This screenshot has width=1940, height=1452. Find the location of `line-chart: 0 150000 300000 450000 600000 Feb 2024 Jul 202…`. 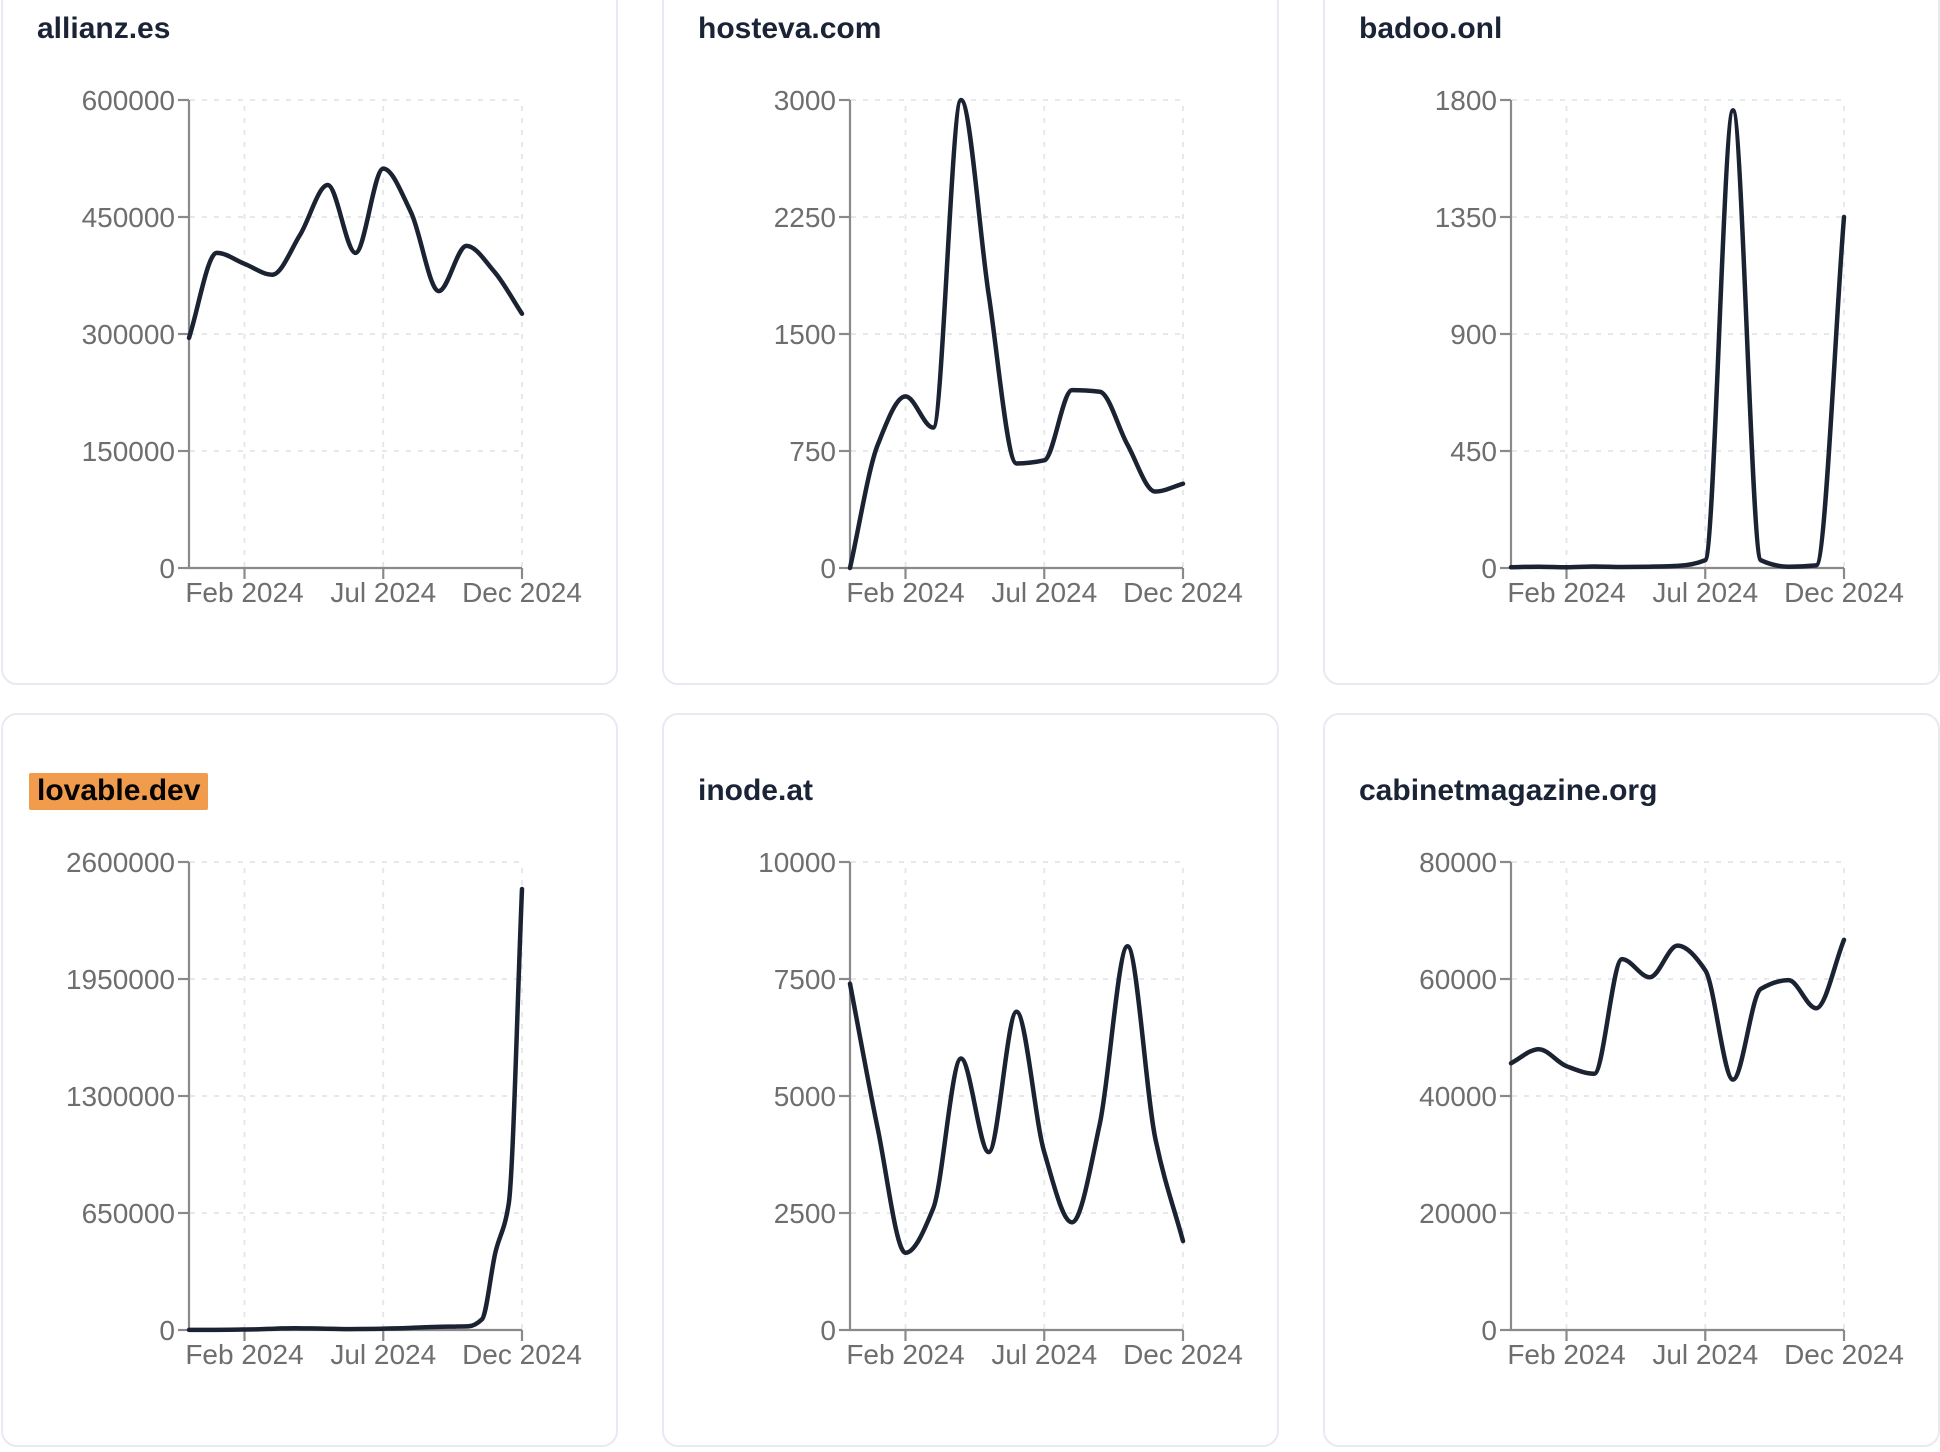

line-chart: 0 150000 300000 450000 600000 Feb 2024 Jul 202… is located at coordinates (332, 346).